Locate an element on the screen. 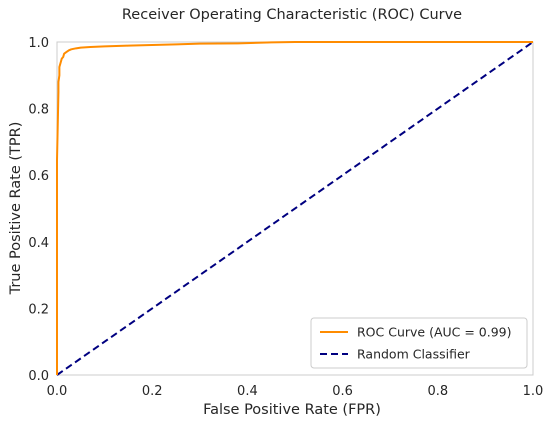 This screenshot has width=550, height=422. legend: ROC Curve (AUC = 0.99) Random Classifier is located at coordinates (419, 343).